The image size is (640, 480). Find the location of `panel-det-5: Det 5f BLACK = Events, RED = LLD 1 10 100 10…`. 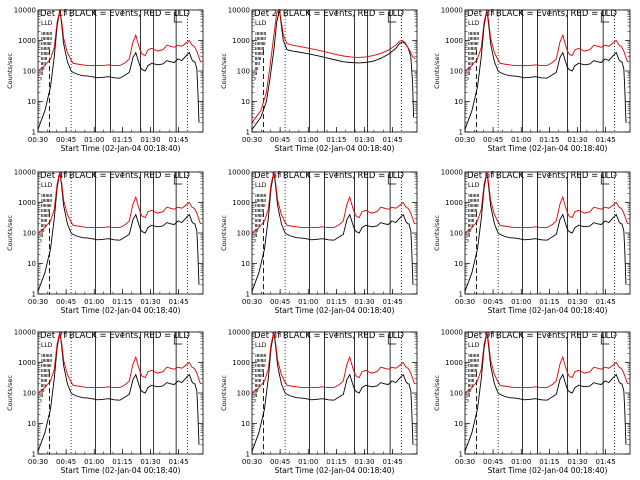

panel-det-5: Det 5f BLACK = Events, RED = LLD 1 10 100 10… is located at coordinates (319, 242).